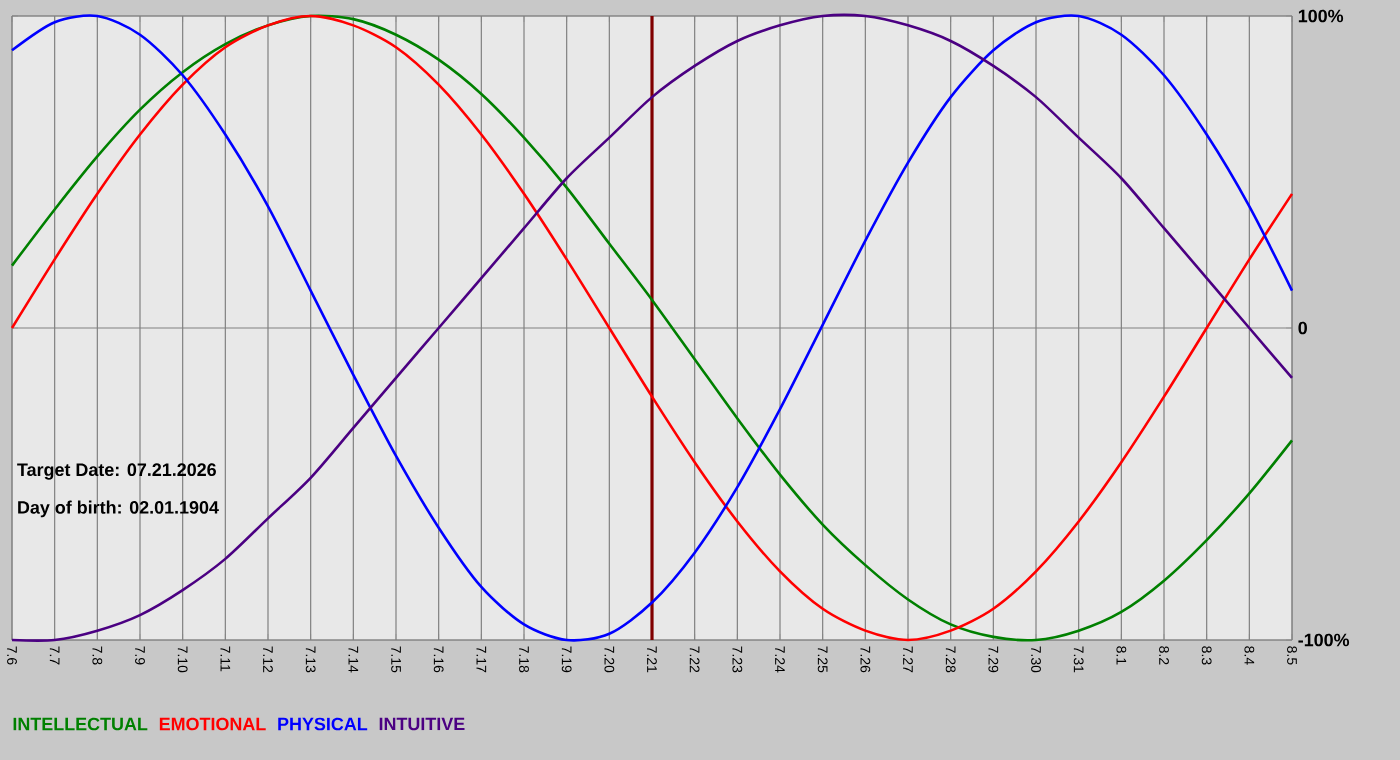  Describe the element at coordinates (323, 724) in the screenshot. I see `text: PHYSICAL` at that location.